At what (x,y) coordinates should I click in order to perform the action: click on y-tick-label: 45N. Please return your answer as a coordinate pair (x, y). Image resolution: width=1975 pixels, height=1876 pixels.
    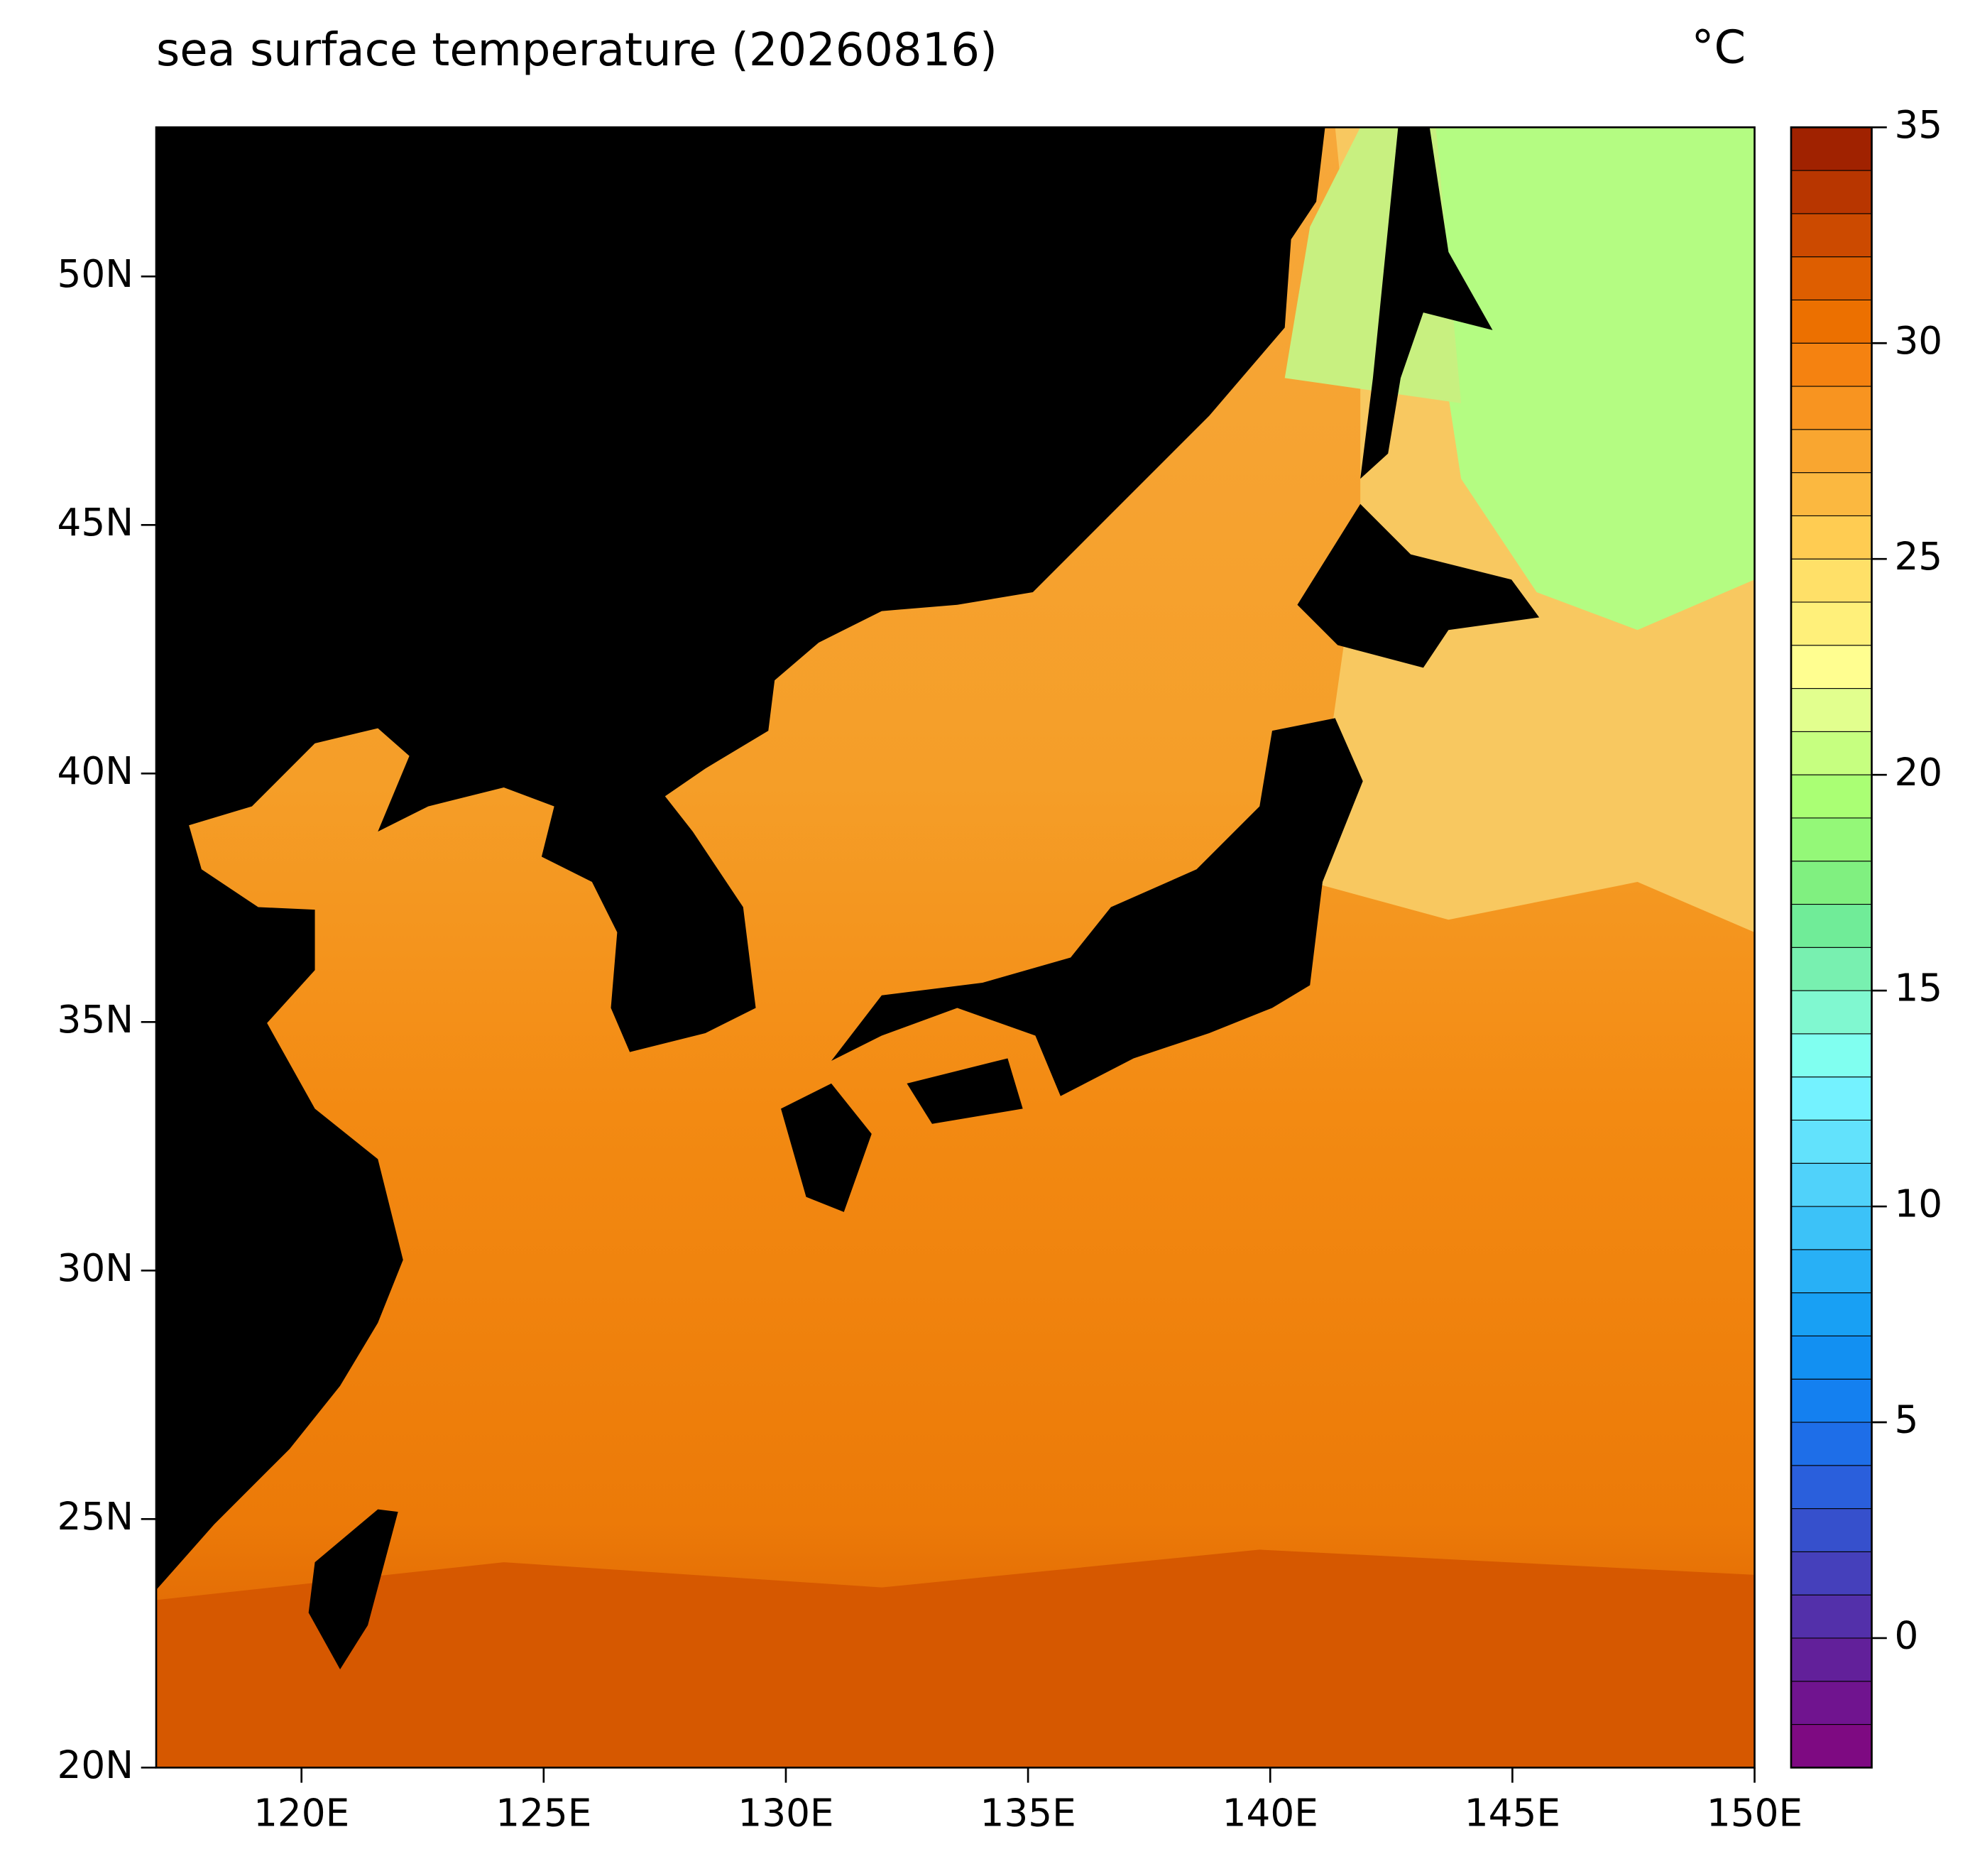
    Looking at the image, I should click on (96, 523).